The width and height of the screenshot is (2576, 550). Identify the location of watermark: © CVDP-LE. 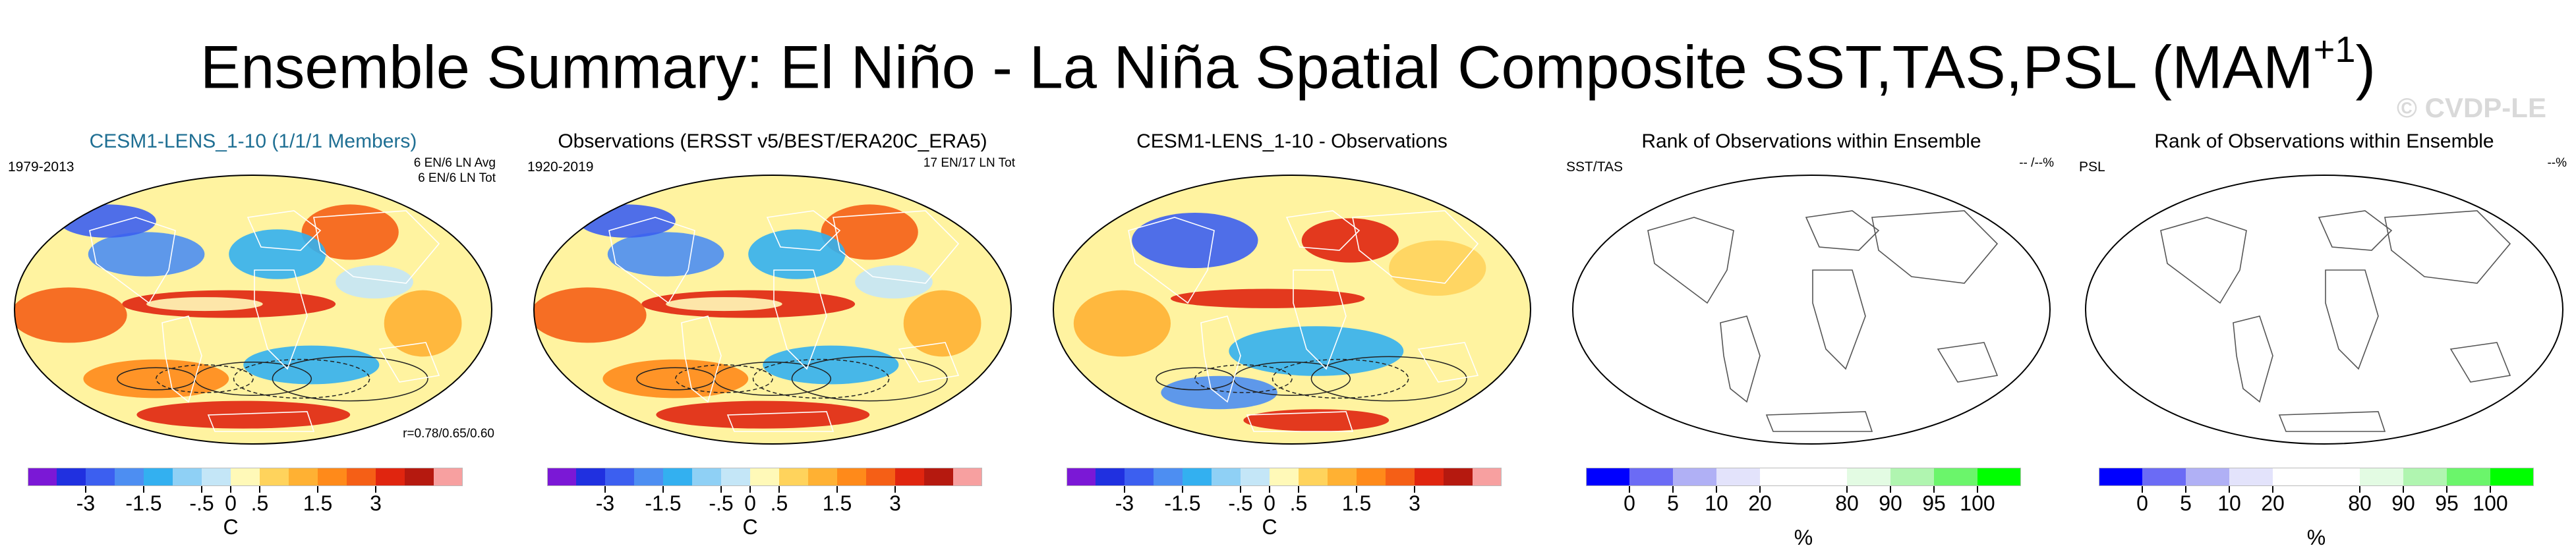
(2471, 107).